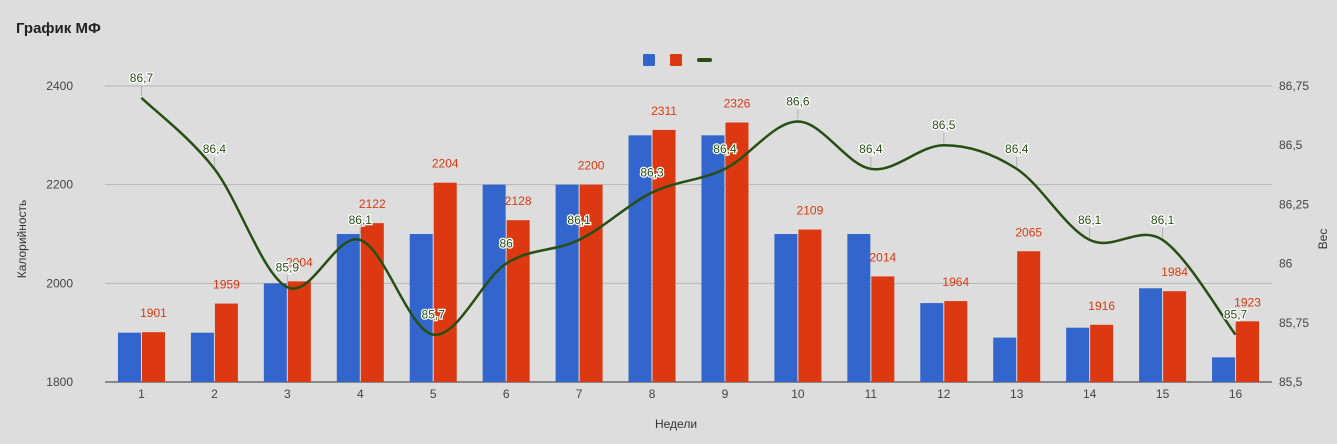  Describe the element at coordinates (59, 283) in the screenshot. I see `y-left-tick-label: 2000` at that location.